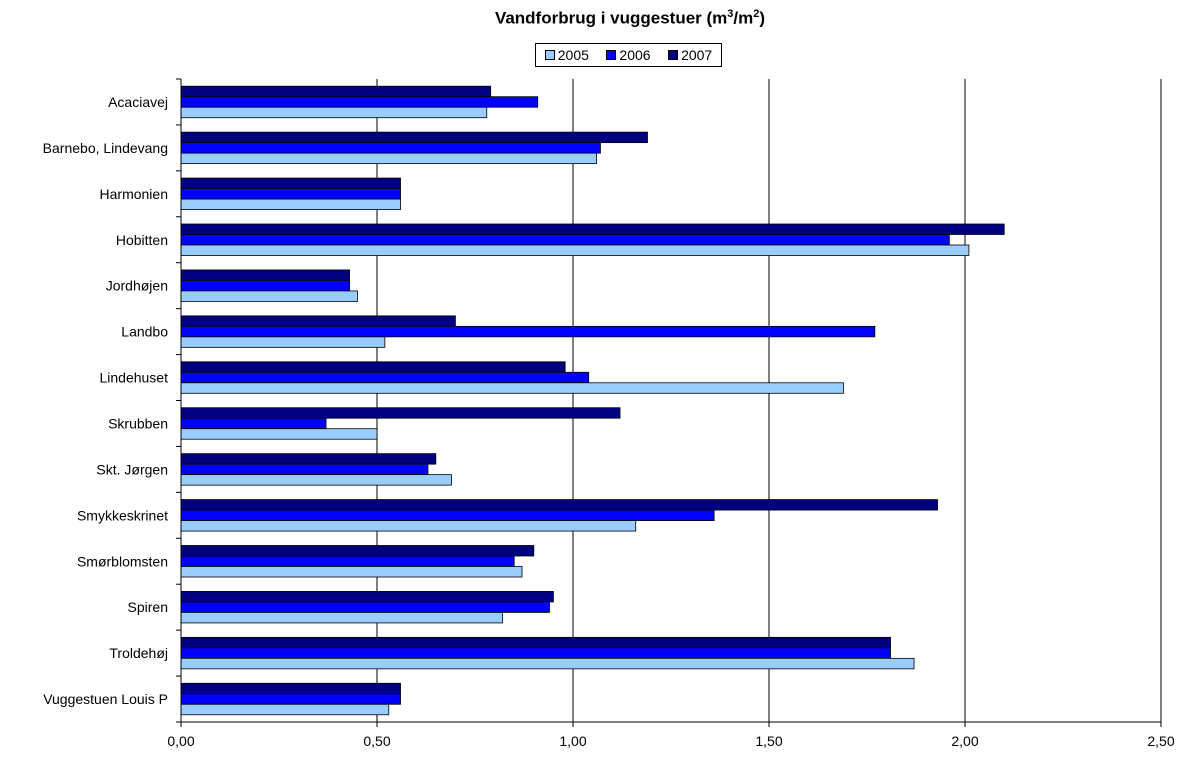  I want to click on y-category-label: Spiren, so click(148, 607).